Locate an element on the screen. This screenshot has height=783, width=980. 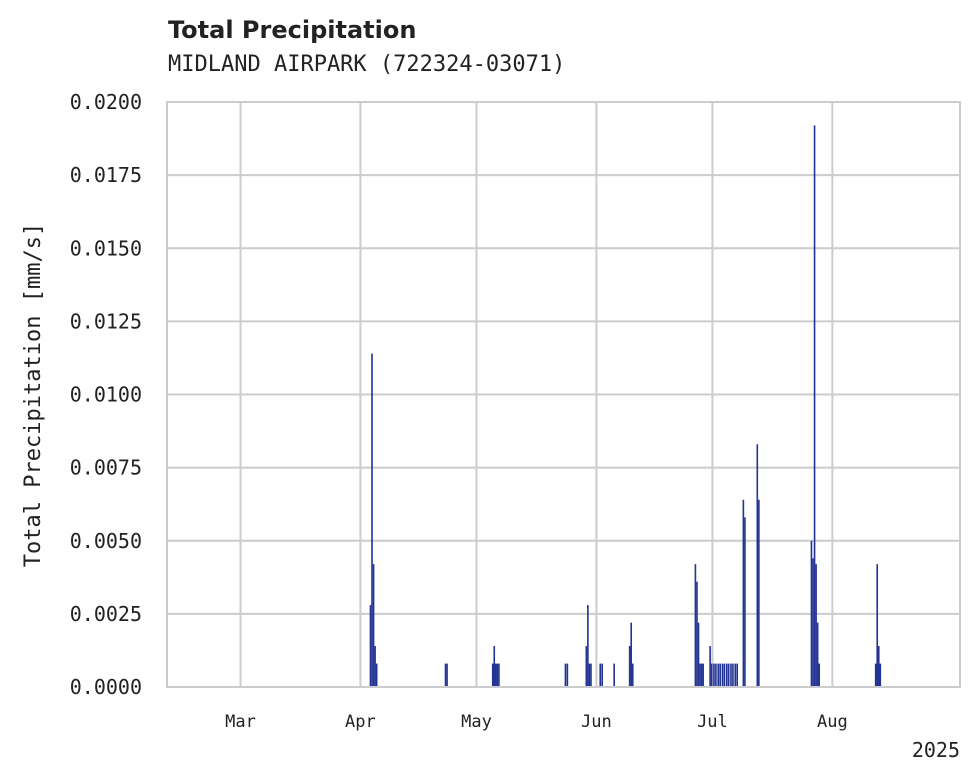
y-tick-label: 0.0000 is located at coordinates (106, 687).